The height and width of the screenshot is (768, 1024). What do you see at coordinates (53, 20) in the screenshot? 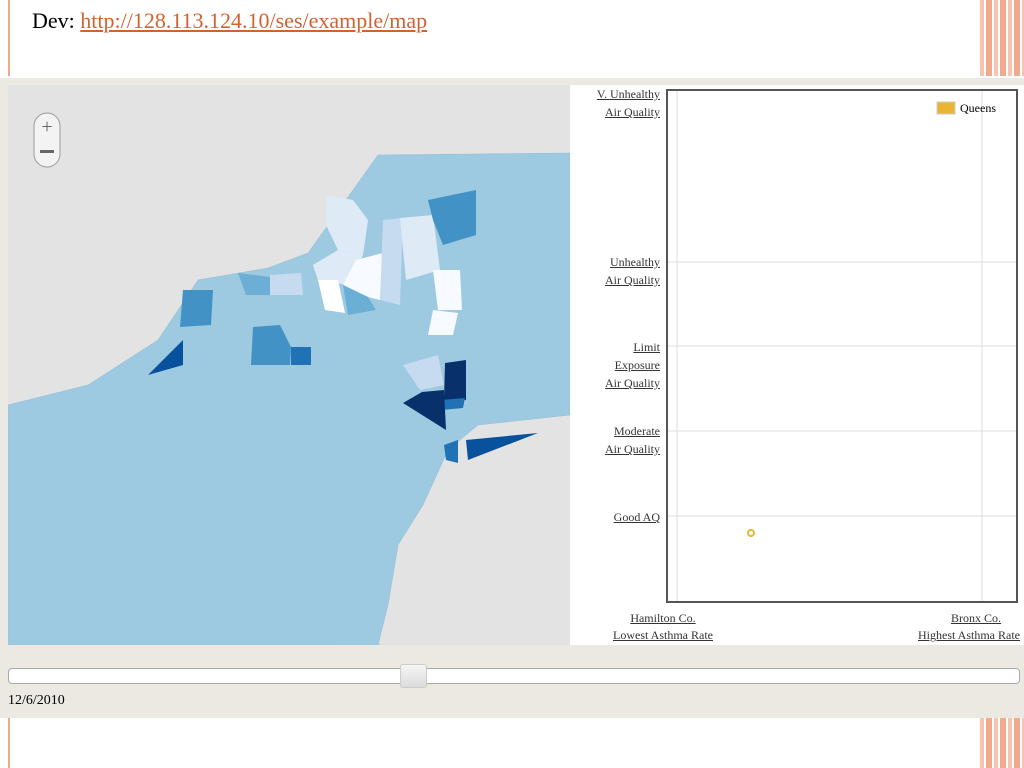
I see `header-prefix: Dev:` at bounding box center [53, 20].